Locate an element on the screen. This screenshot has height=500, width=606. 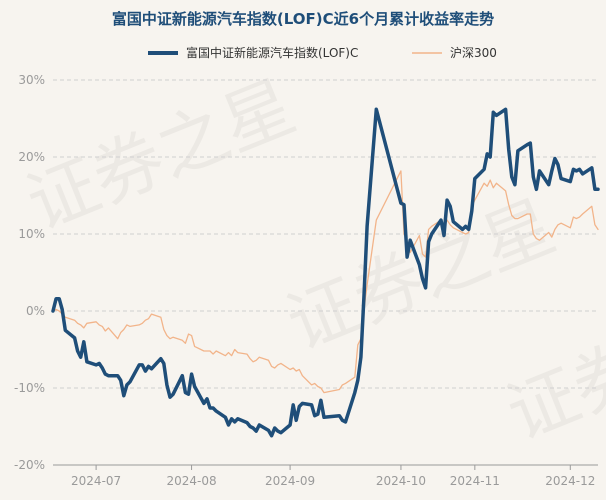
legend: 富国中证新能源汽车指数(LOF)C 沪深300 is located at coordinates (322, 52).